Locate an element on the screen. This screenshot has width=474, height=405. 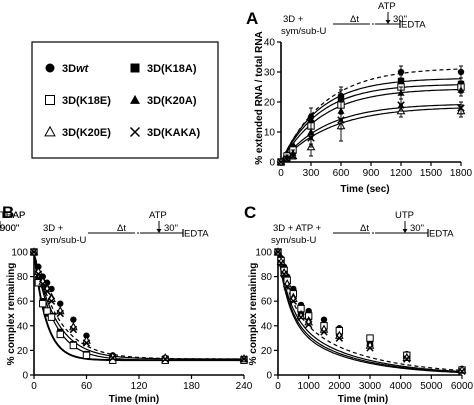
point-KAKA-8-shape is located at coordinates (339, 338).